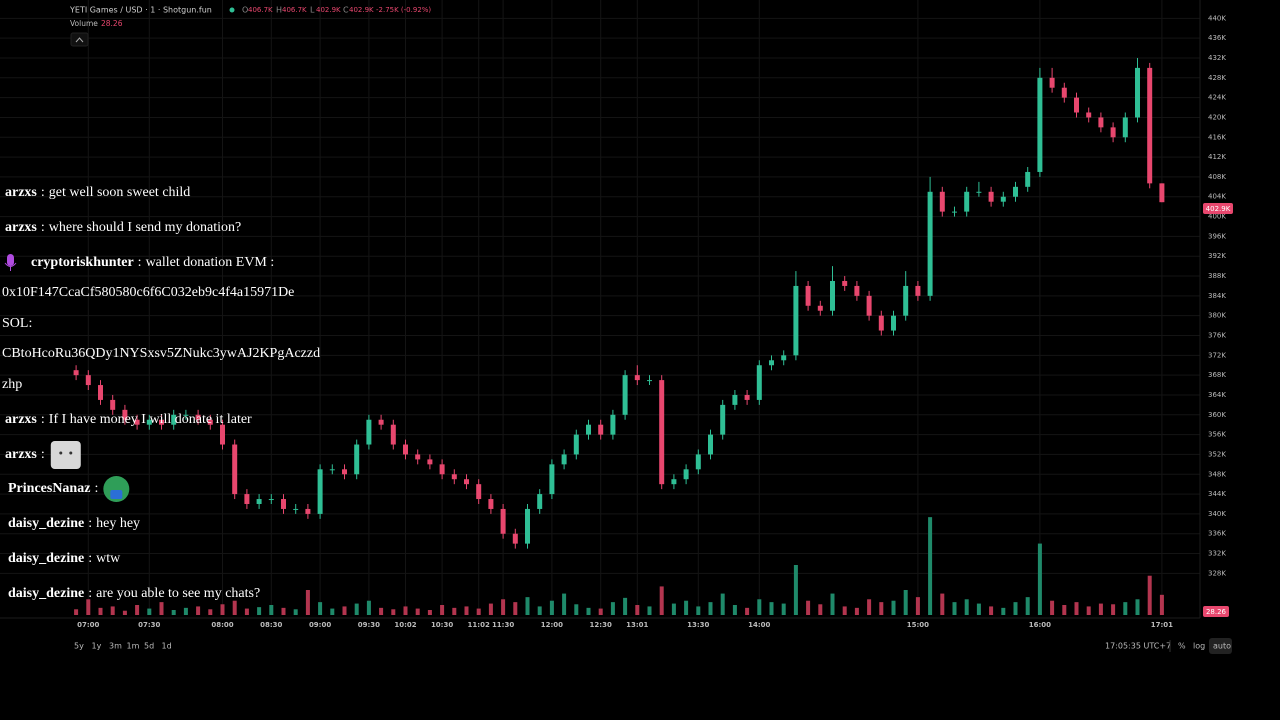 The height and width of the screenshot is (720, 1280). What do you see at coordinates (10, 260) in the screenshot?
I see `mic-icon` at bounding box center [10, 260].